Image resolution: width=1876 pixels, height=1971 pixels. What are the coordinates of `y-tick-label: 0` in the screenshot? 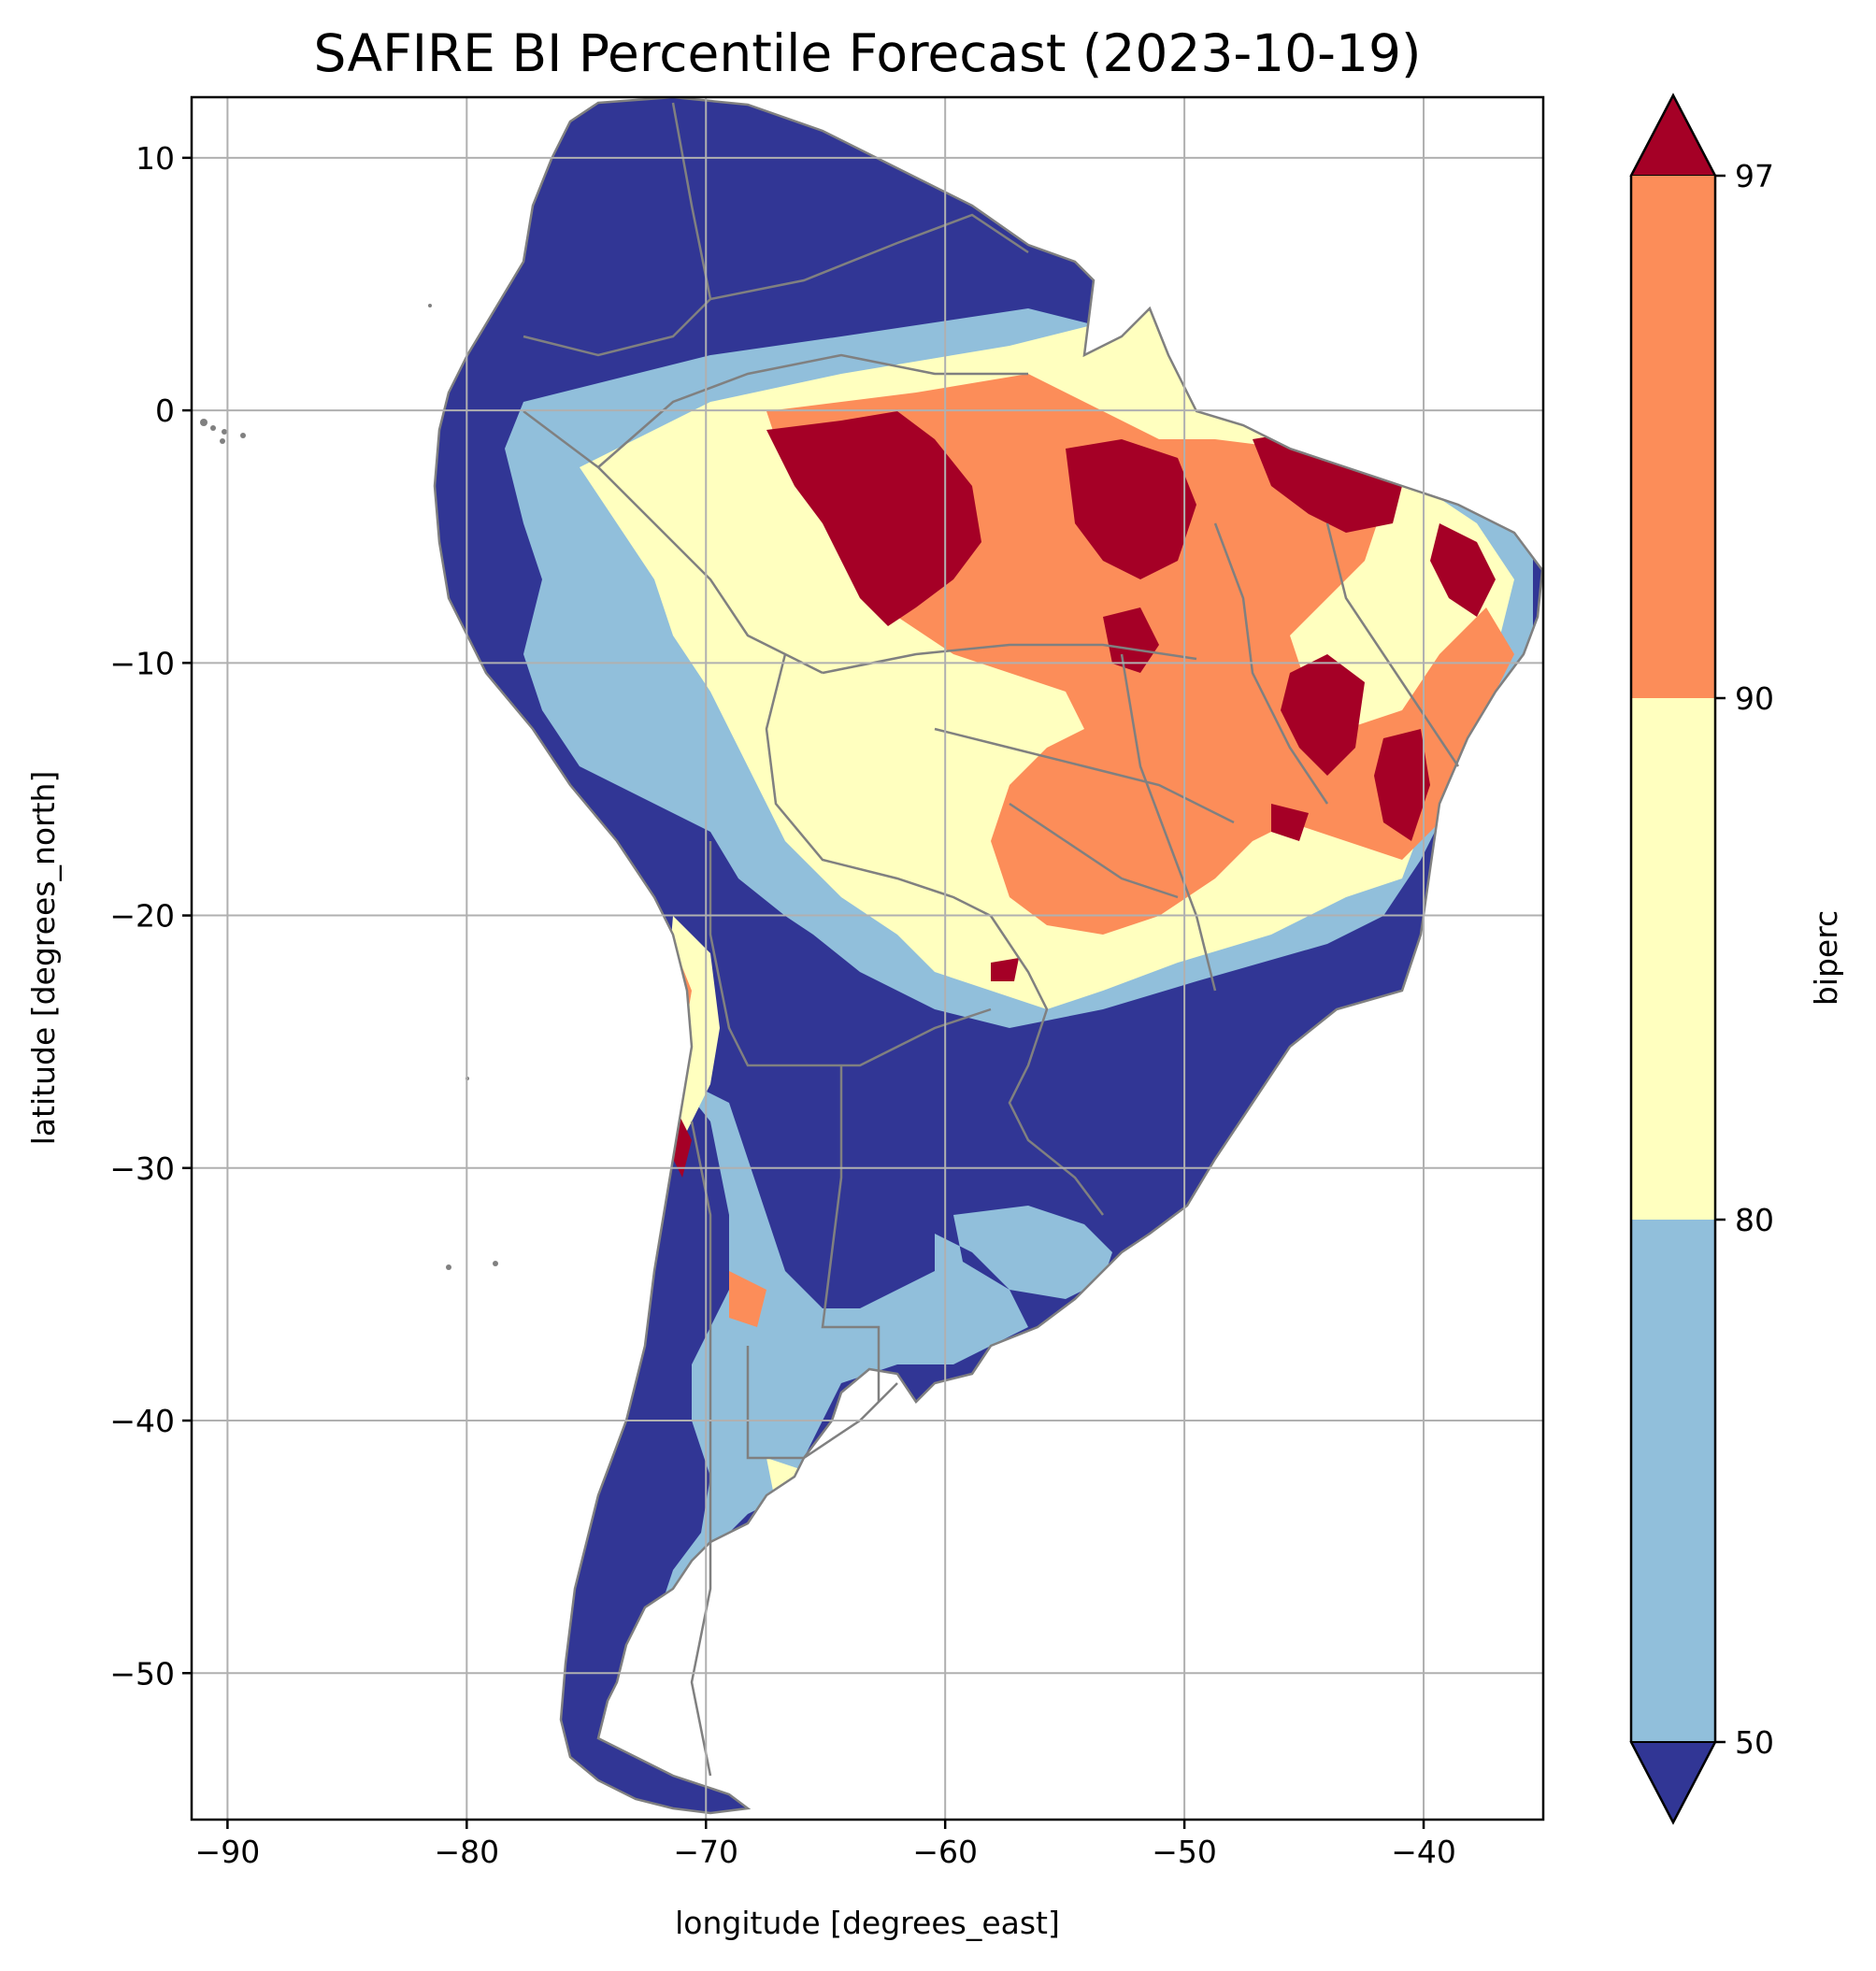 It's located at (165, 411).